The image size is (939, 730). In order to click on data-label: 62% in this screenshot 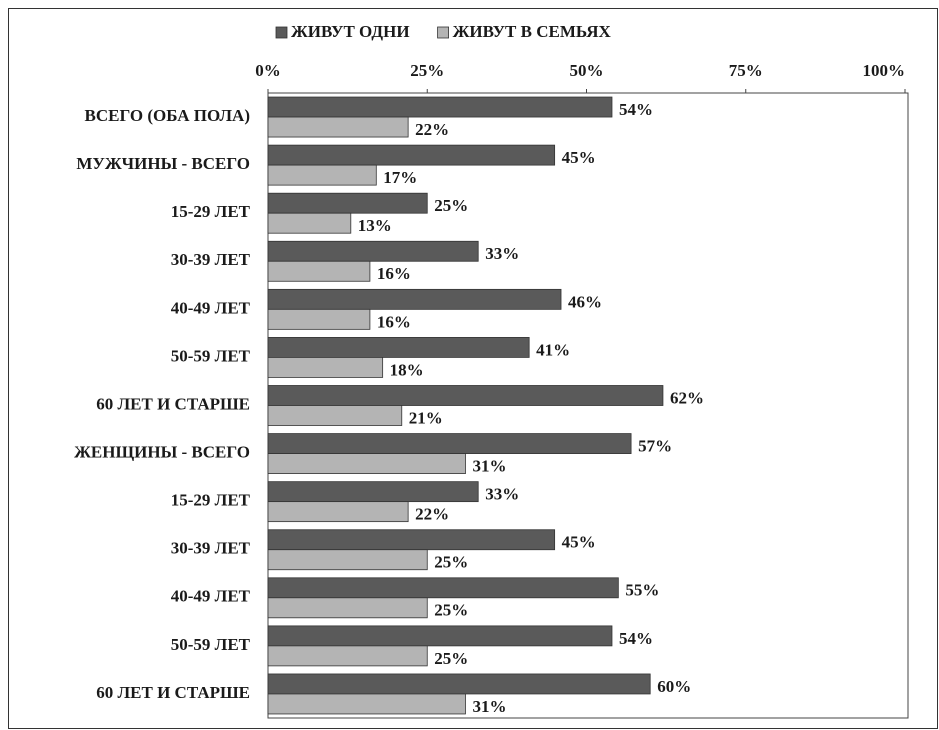, I will do `click(687, 397)`.